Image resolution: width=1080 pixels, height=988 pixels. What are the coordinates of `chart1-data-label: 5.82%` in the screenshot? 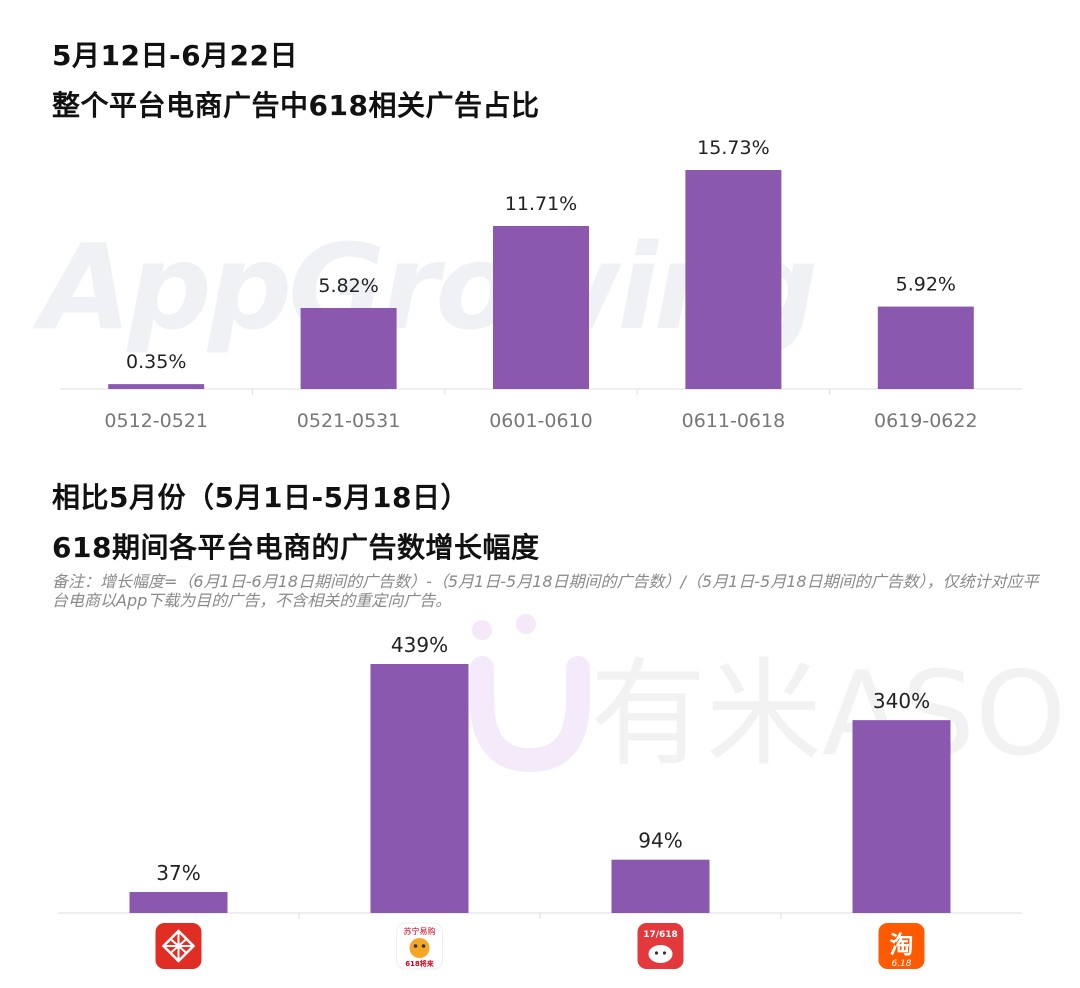 It's located at (348, 286).